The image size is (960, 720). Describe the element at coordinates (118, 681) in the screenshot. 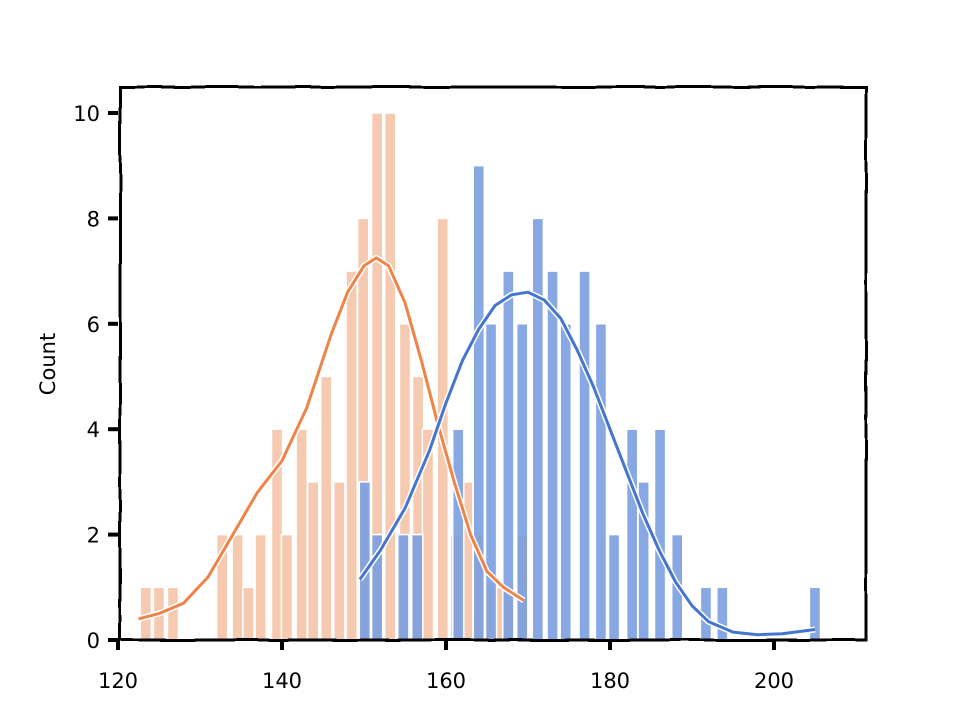

I see `x-tick-label: 120` at that location.